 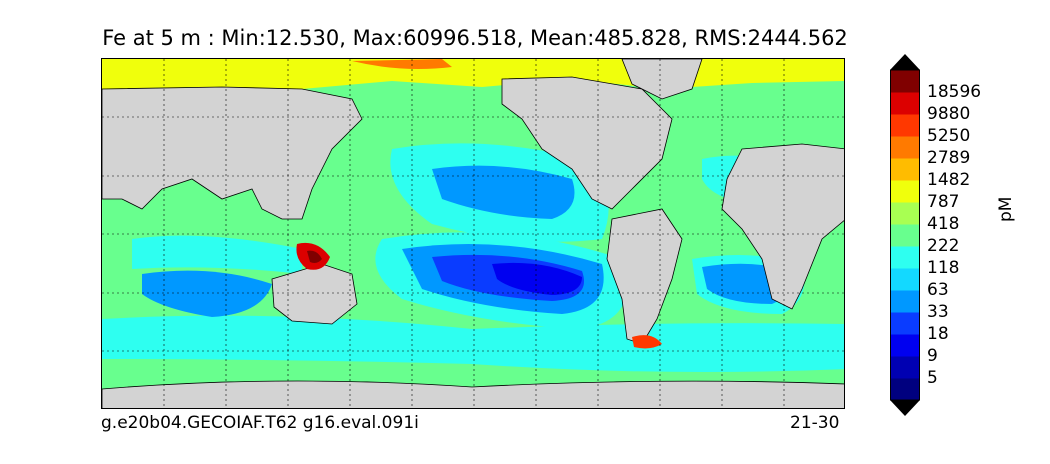 I want to click on indian-ocean-cyan, so click(x=217, y=254).